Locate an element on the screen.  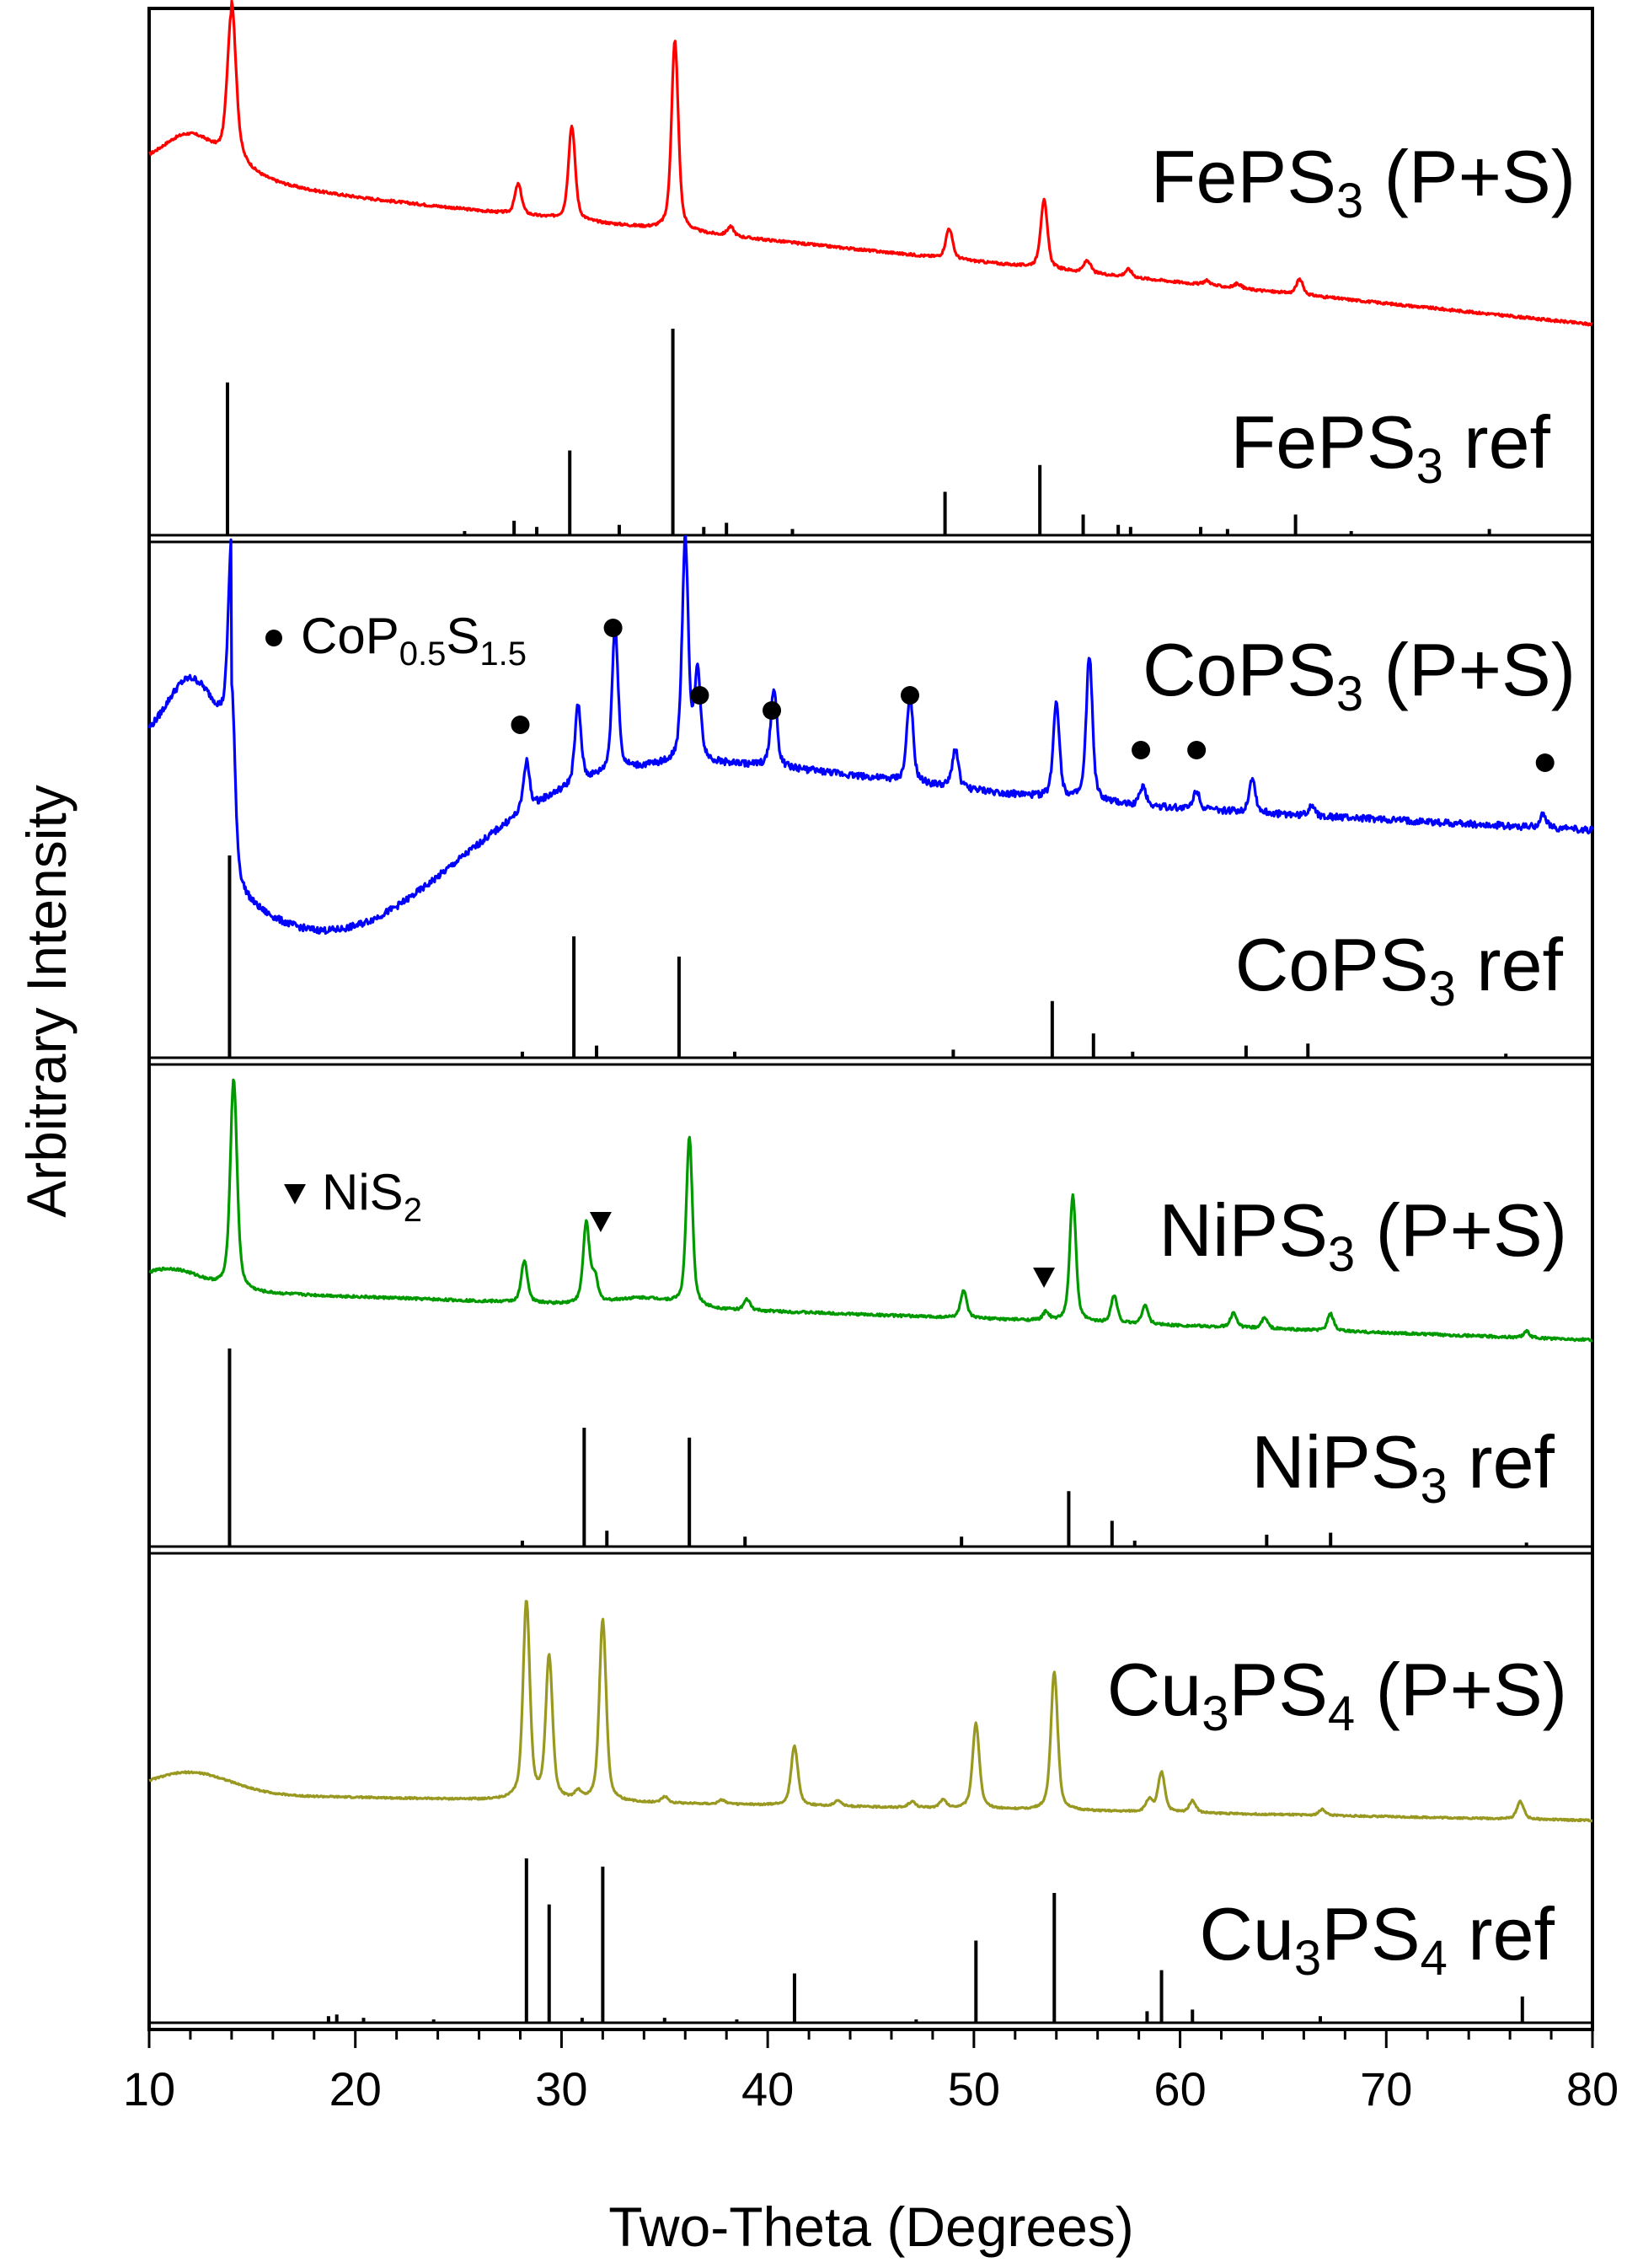
x-axis: 10 20 30 40 50 60 70 80 is located at coordinates (871, 2072).